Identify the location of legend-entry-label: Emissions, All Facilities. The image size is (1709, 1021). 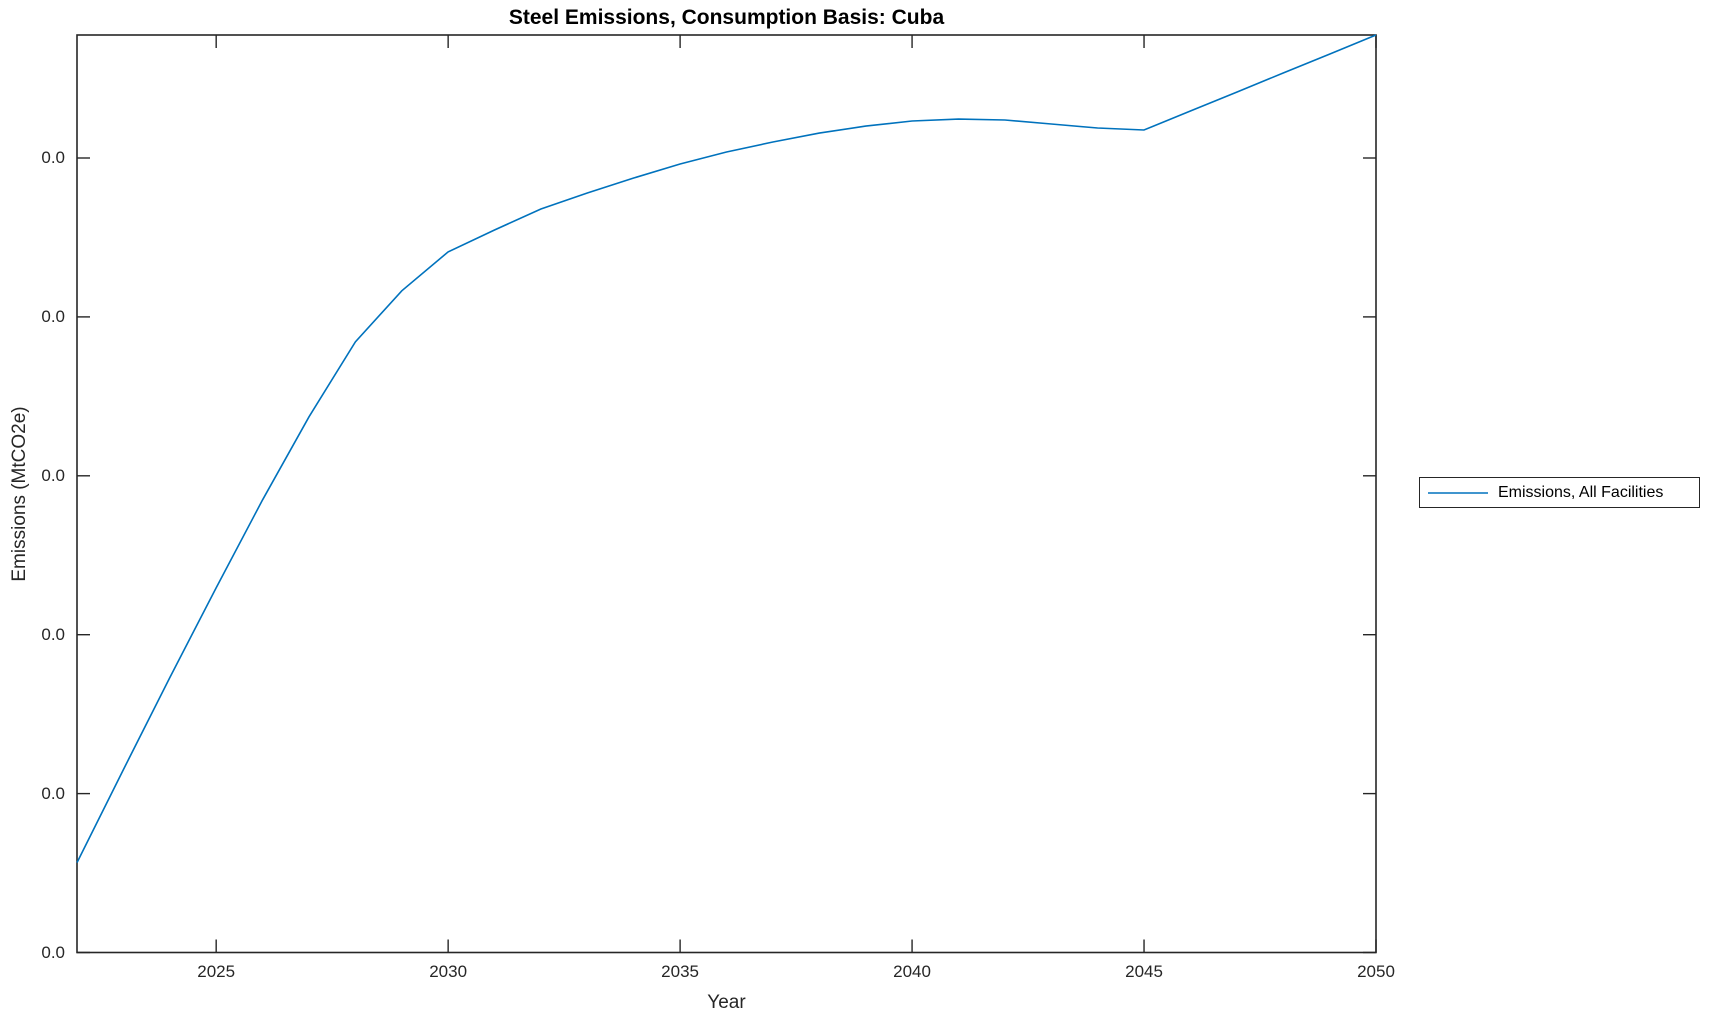
(1581, 492).